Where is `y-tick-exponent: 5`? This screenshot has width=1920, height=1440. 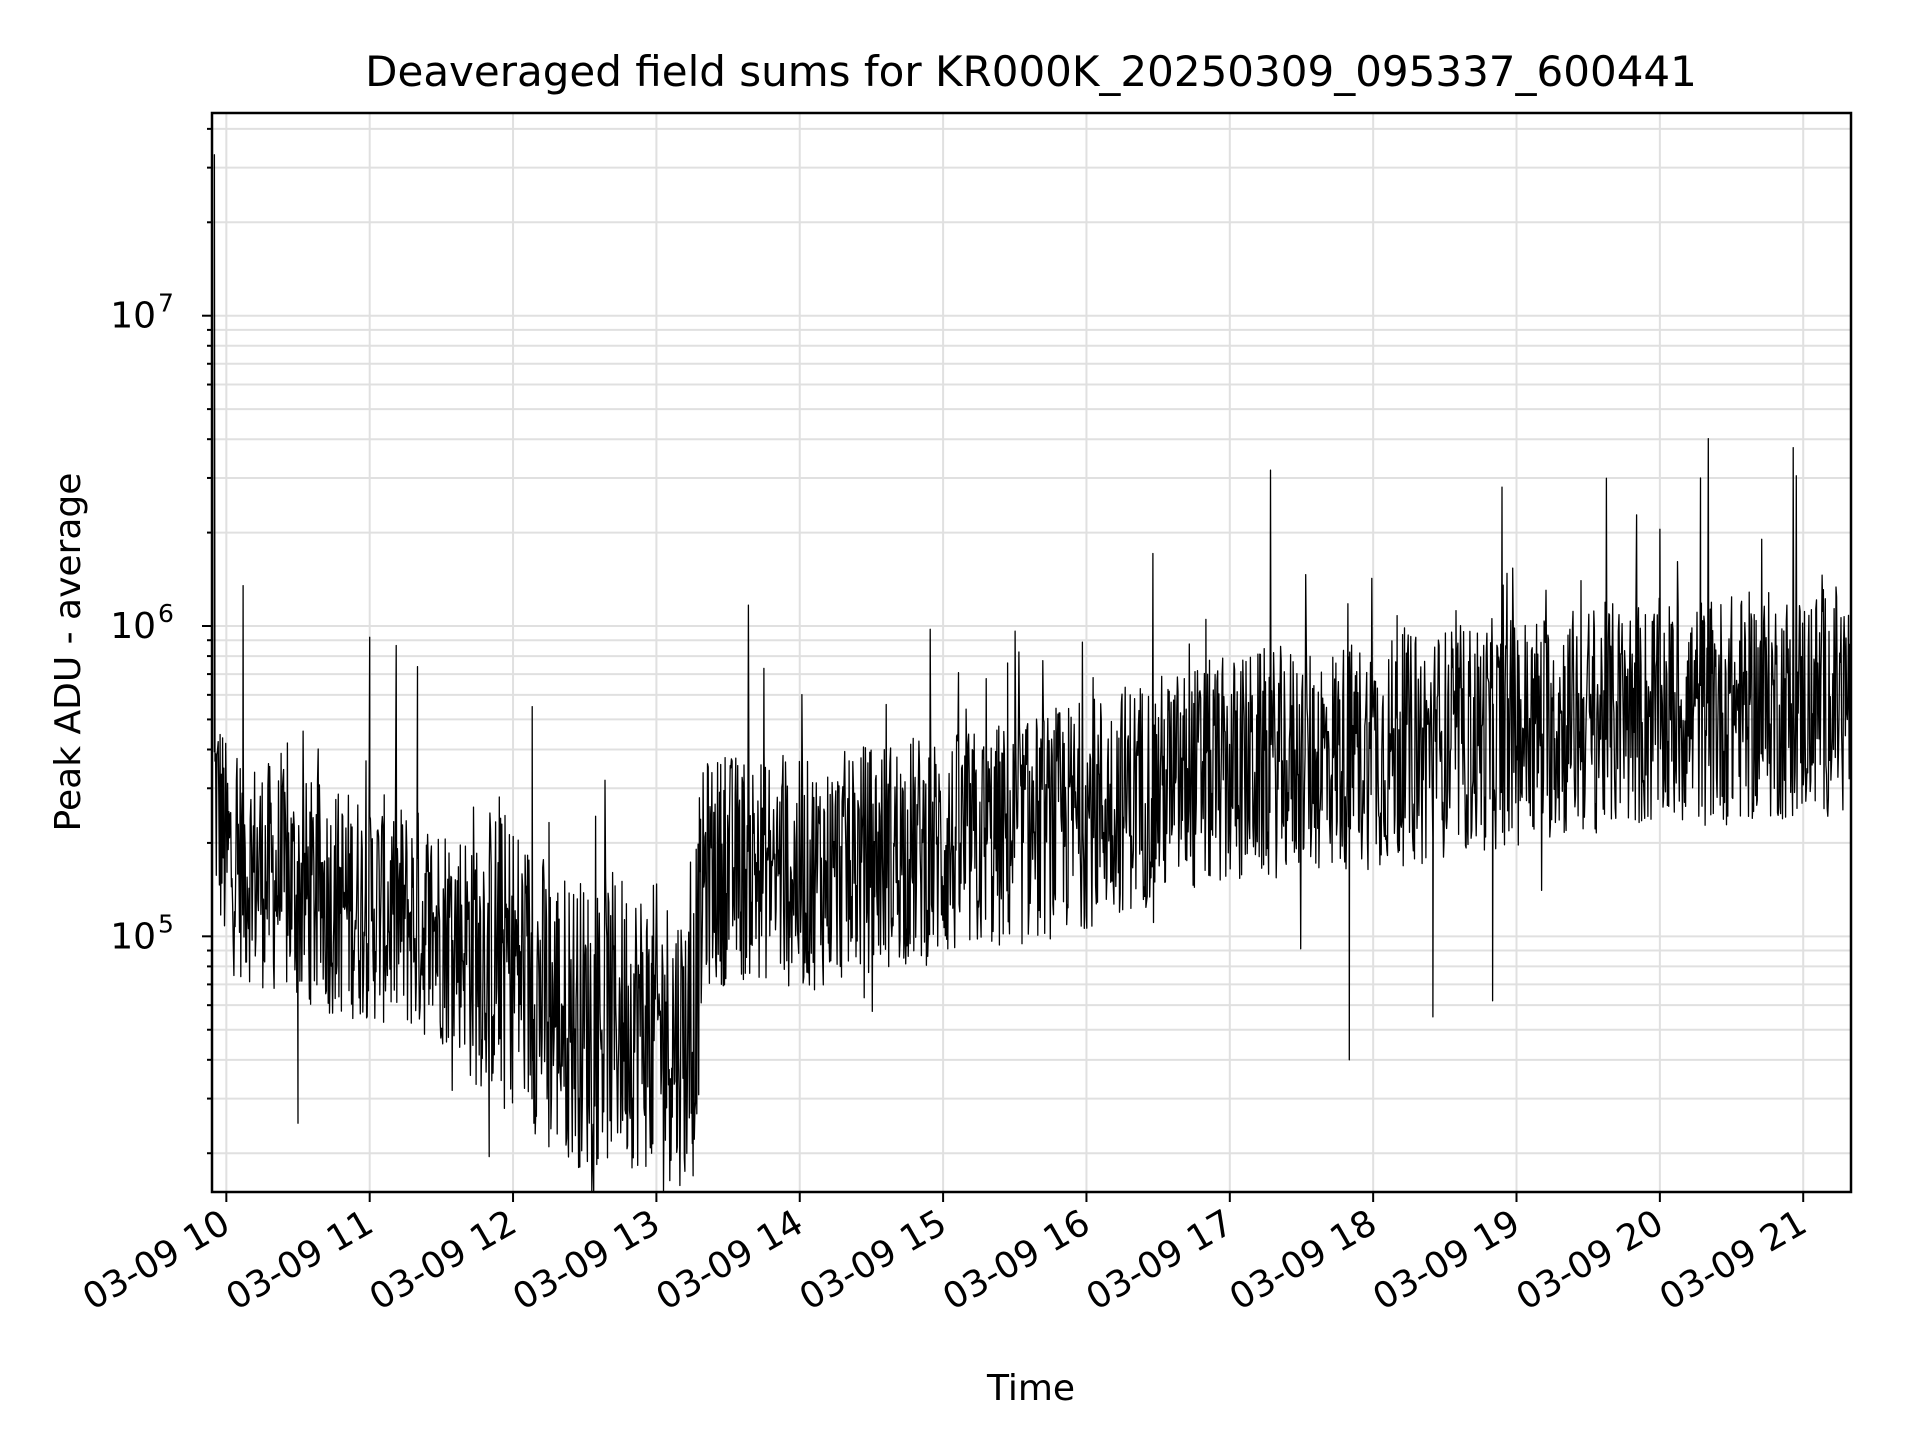
y-tick-exponent: 5 is located at coordinates (166, 923).